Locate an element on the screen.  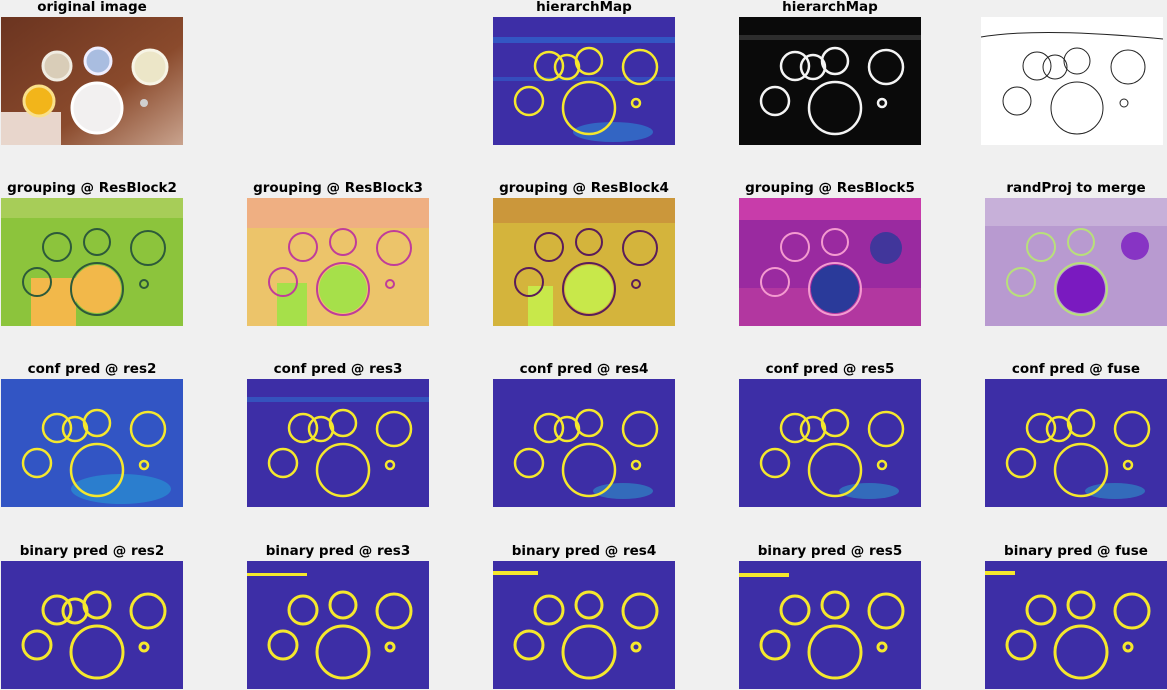
panel-title: conf pred @ res2 is located at coordinates (92, 369).